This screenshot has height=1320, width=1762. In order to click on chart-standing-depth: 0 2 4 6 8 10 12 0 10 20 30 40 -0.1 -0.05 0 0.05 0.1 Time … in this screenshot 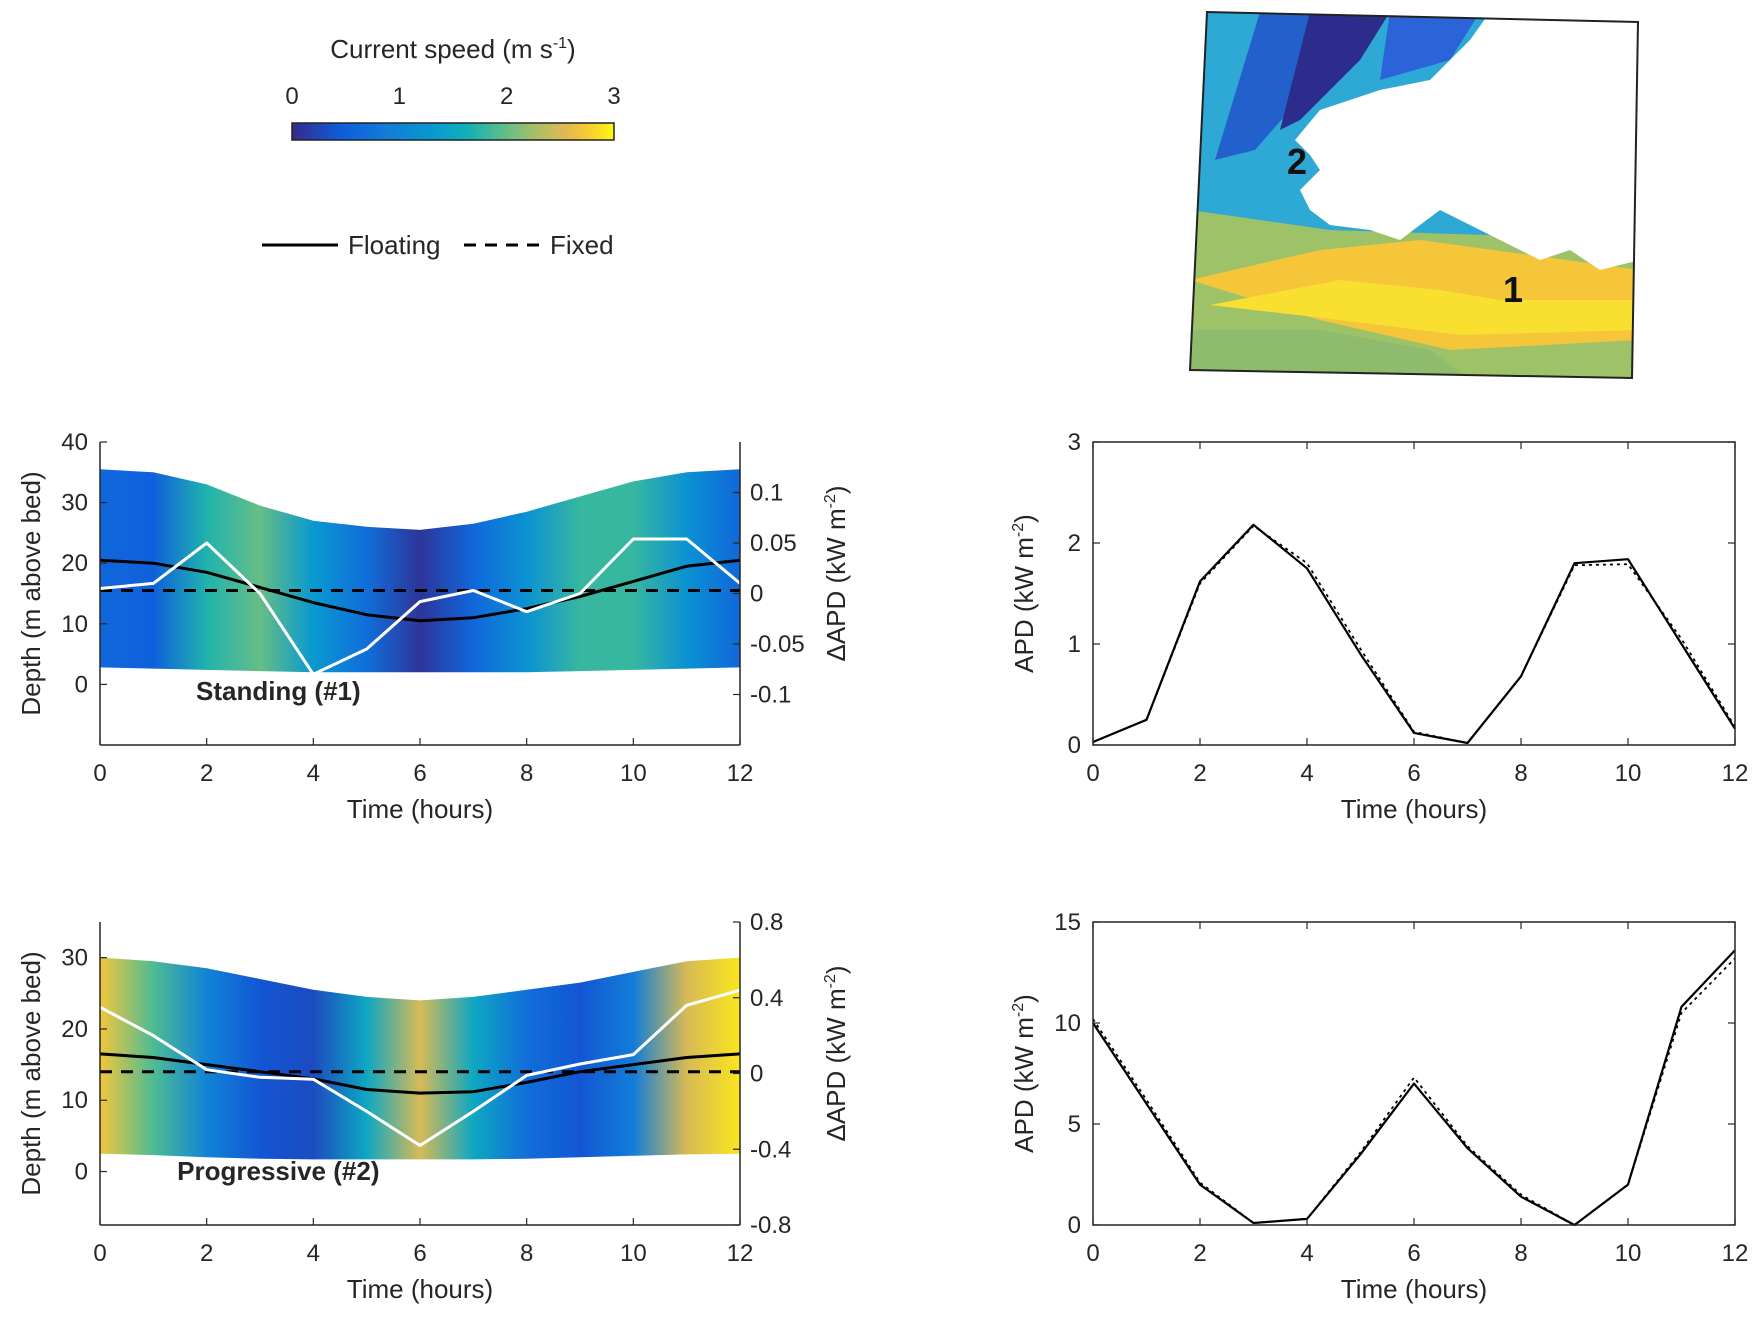, I will do `click(433, 626)`.